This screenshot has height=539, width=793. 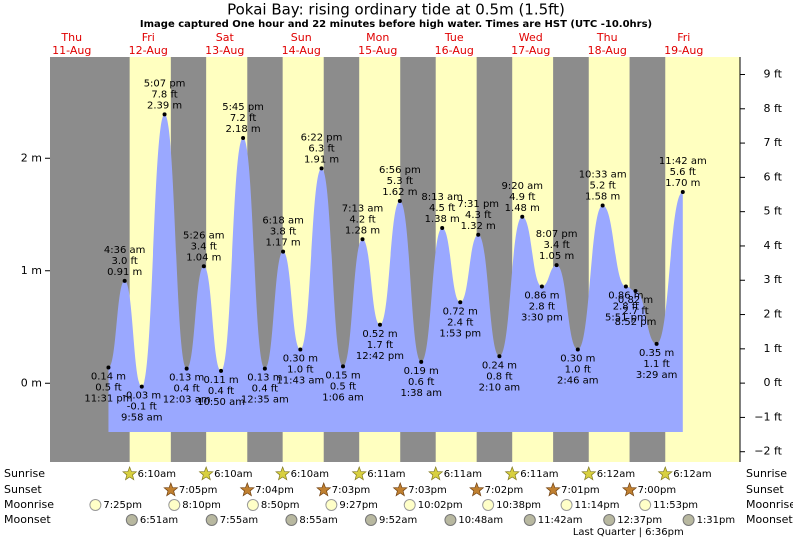 I want to click on tide-label: 0.4 ft, so click(x=221, y=391).